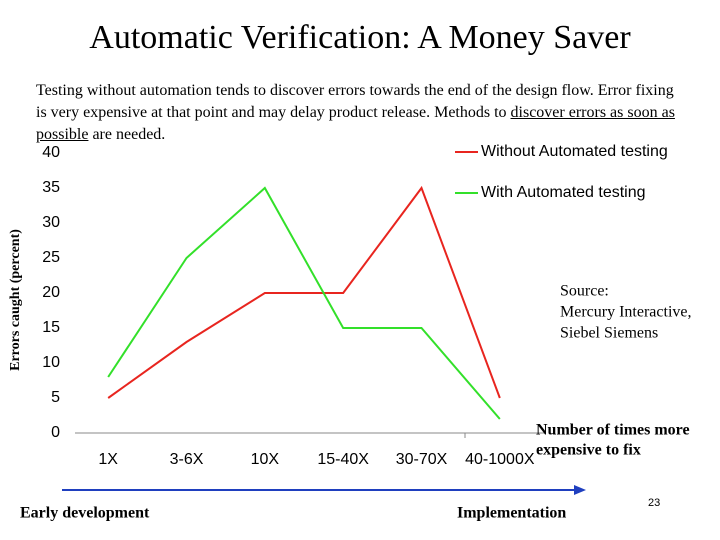  I want to click on y-tick-label: 5, so click(55, 397).